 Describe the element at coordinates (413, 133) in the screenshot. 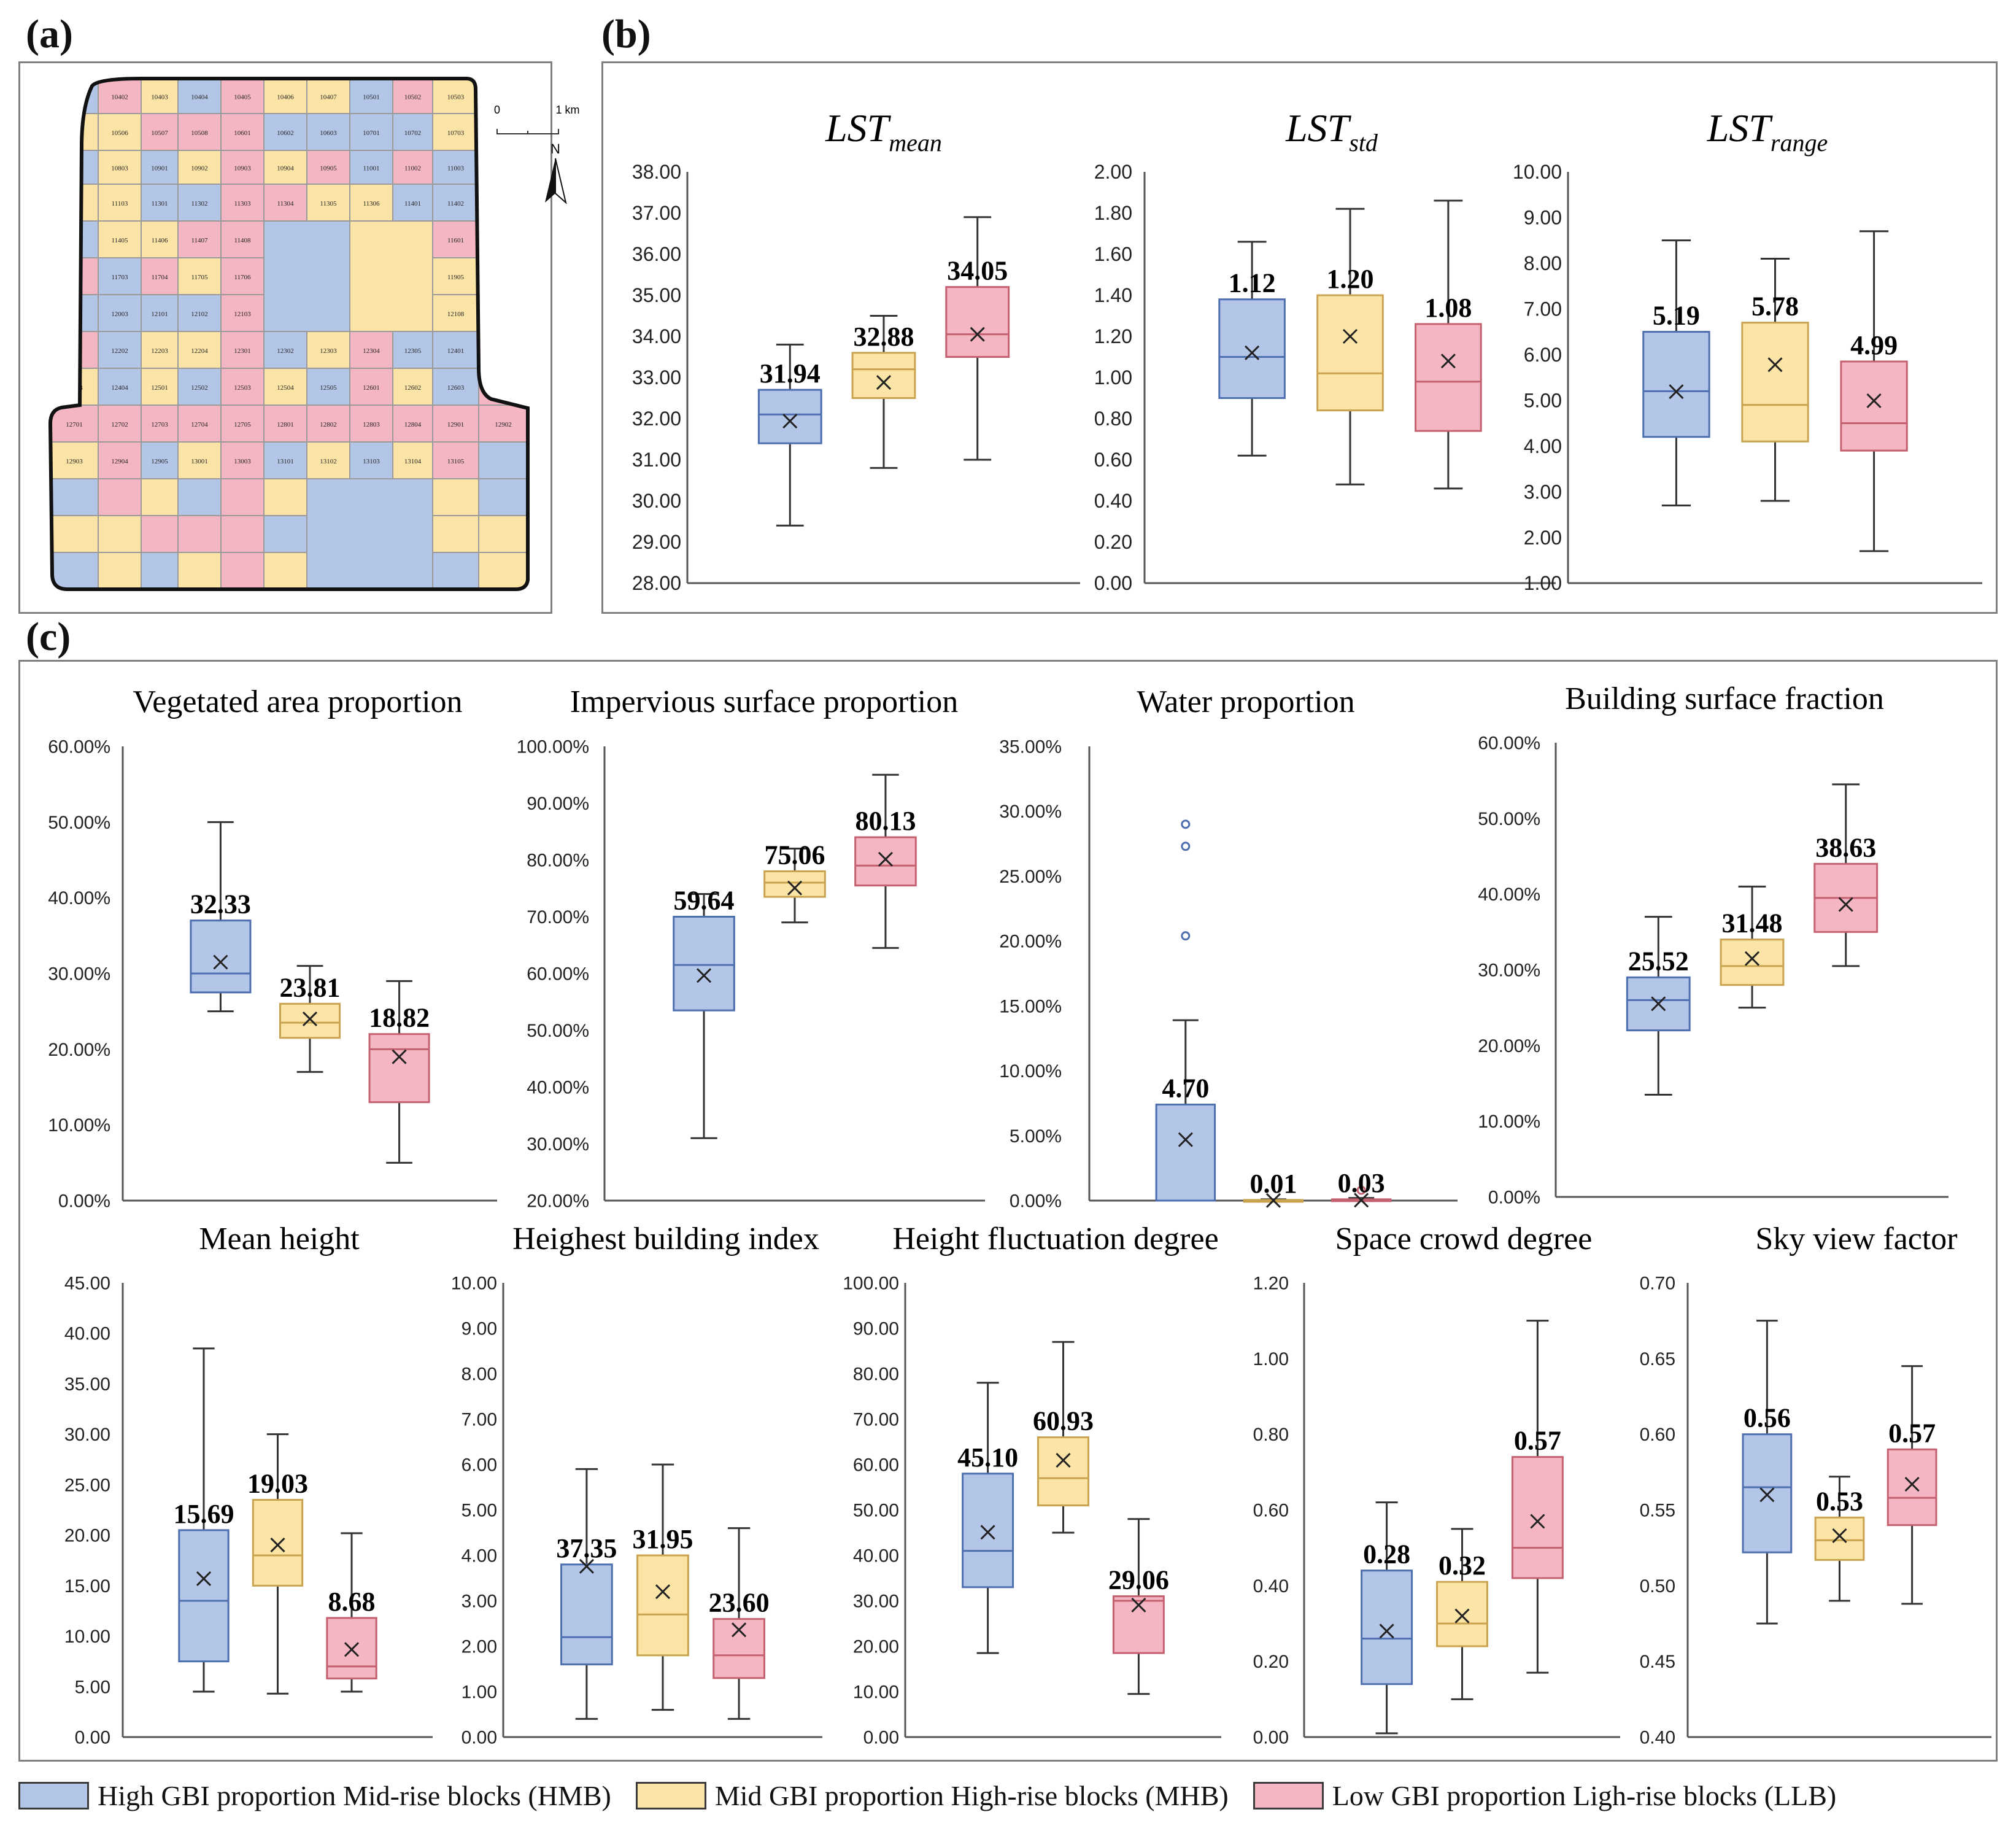

I see `map-block-label: 10702` at that location.